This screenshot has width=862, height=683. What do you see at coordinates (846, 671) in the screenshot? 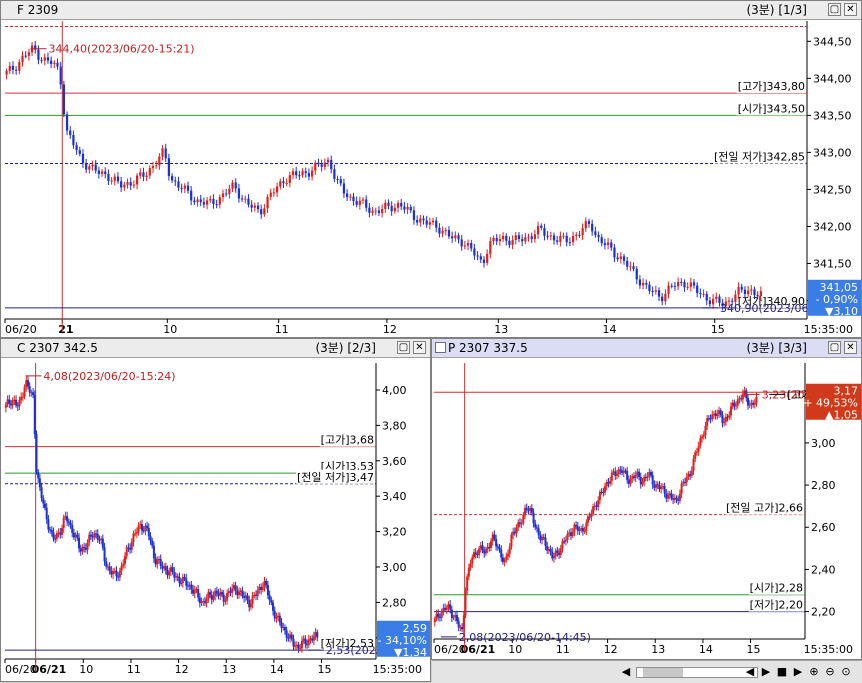
I see `zoom-reset-icon: ⊙` at bounding box center [846, 671].